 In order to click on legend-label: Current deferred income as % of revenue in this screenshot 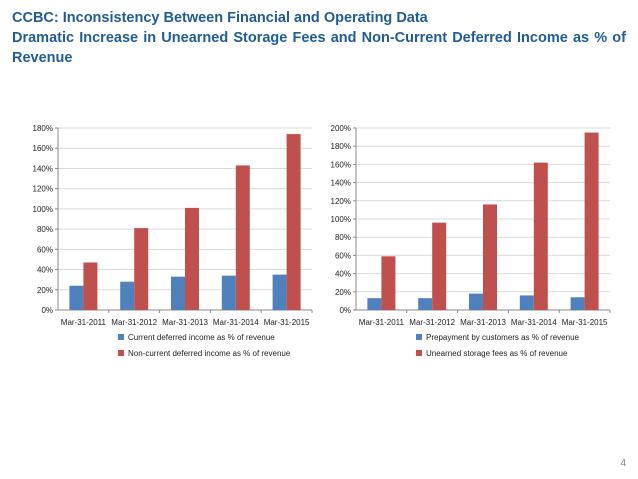, I will do `click(201, 337)`.